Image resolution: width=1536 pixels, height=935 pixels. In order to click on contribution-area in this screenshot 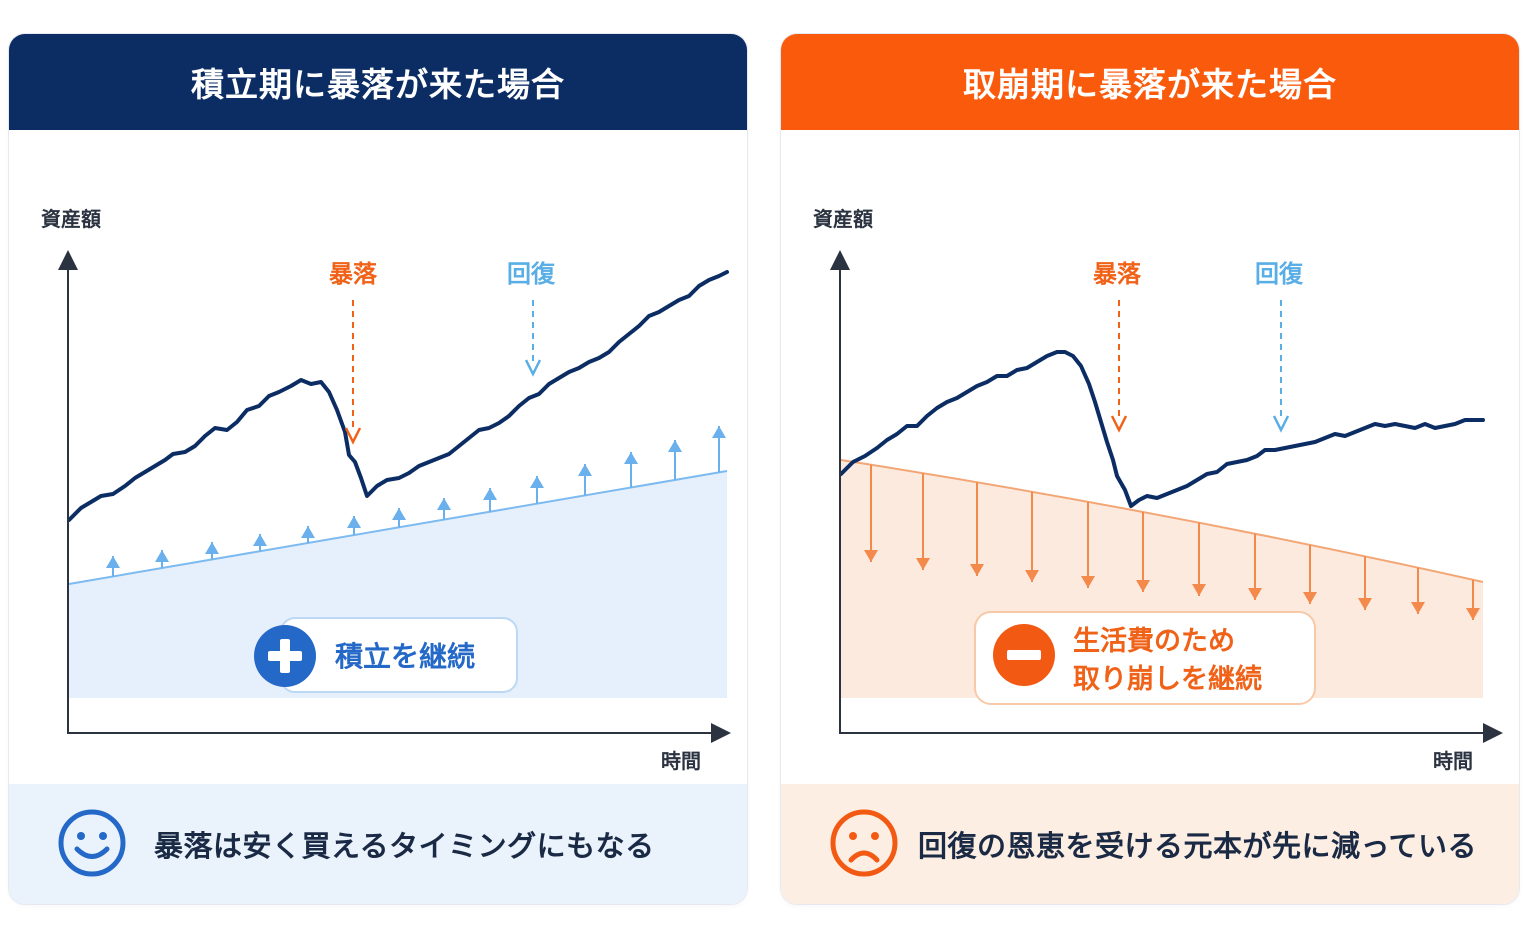, I will do `click(398, 584)`.